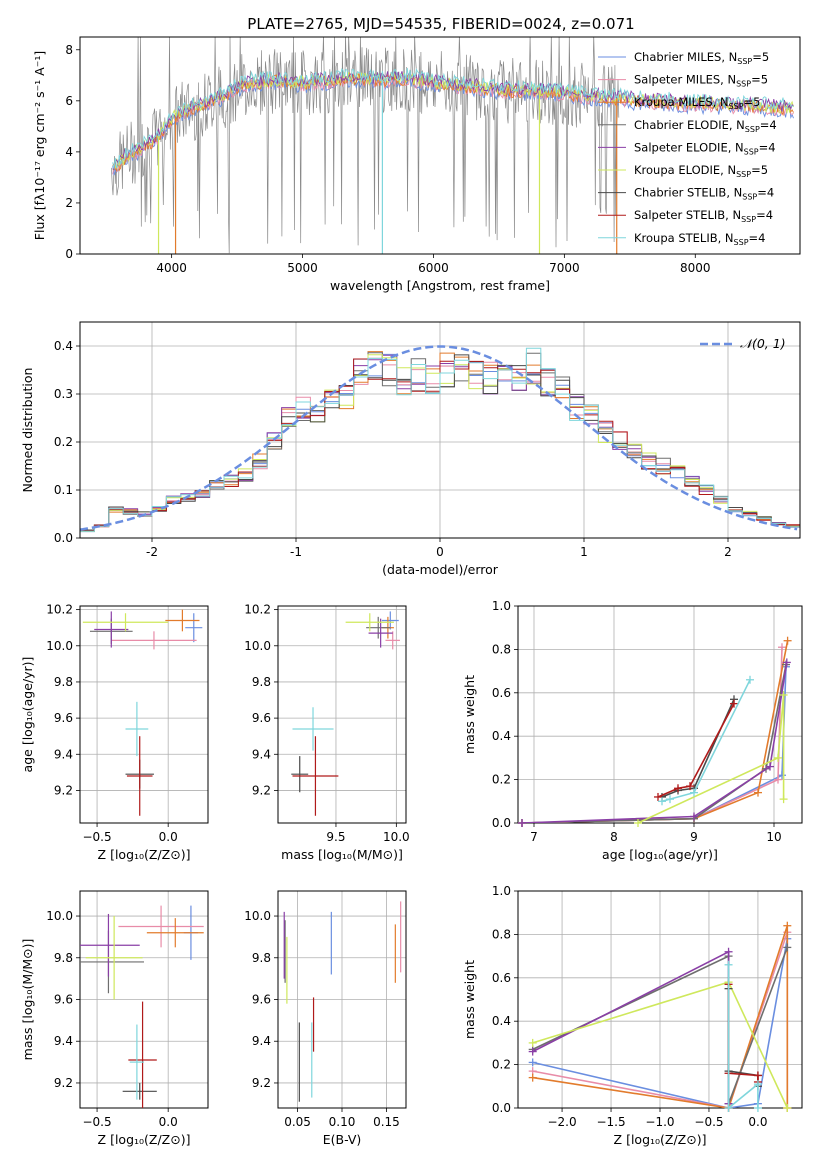 The height and width of the screenshot is (1170, 819). Describe the element at coordinates (704, 194) in the screenshot. I see `legend-label: Chabrier STELIB, NSSP=4` at that location.